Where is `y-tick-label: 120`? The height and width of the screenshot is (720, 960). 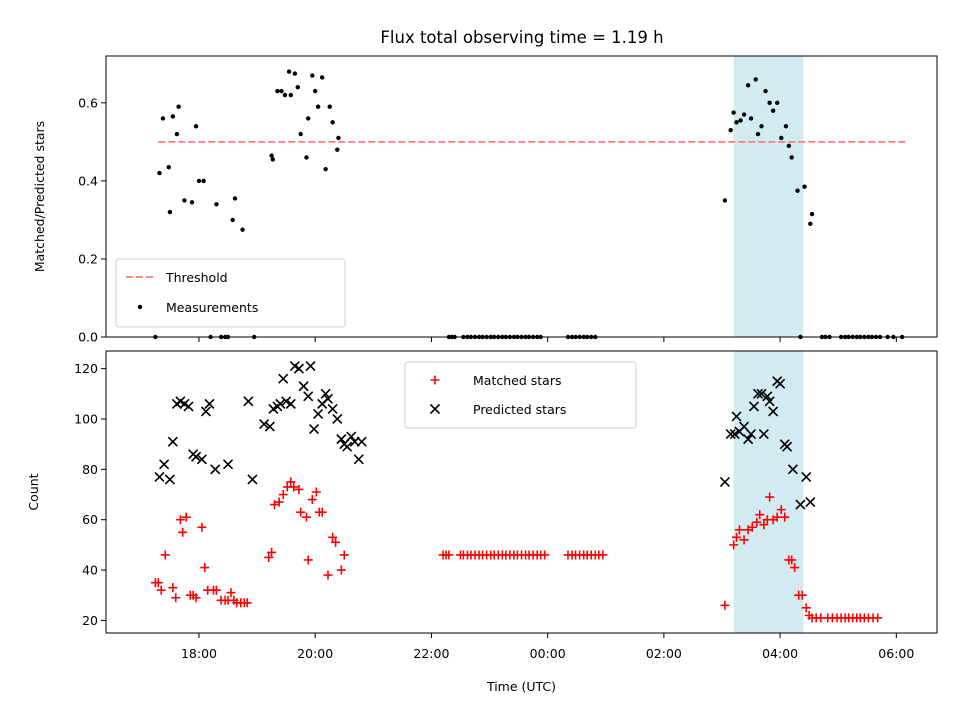 y-tick-label: 120 is located at coordinates (86, 368).